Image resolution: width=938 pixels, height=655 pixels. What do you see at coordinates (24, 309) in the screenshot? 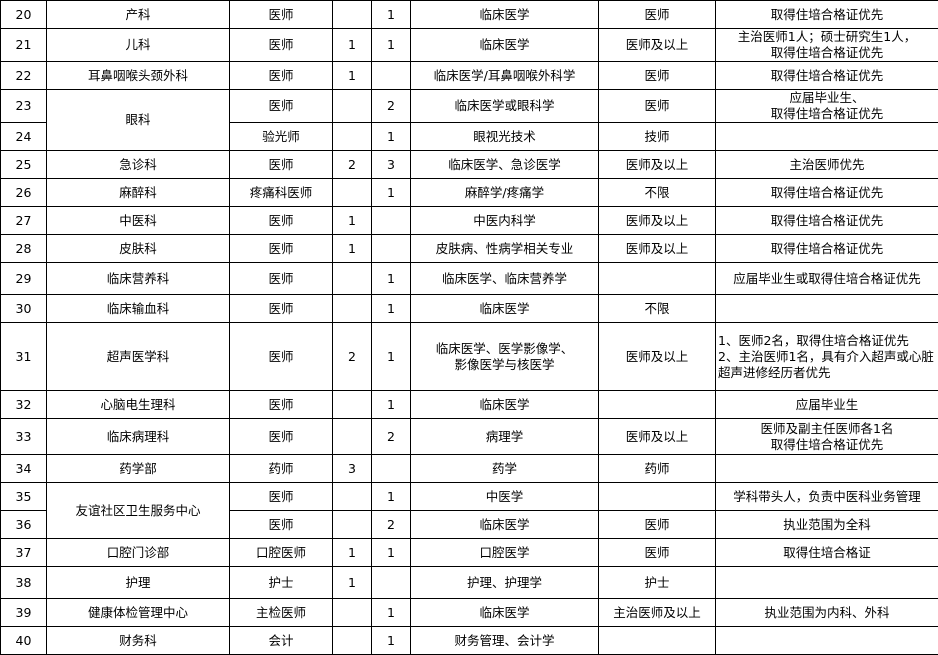
I see `row-number-cell: 30` at bounding box center [24, 309].